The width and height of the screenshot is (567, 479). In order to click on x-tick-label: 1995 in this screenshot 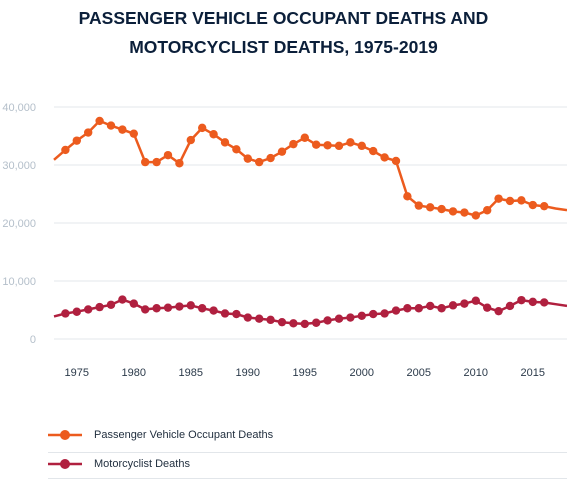, I will do `click(305, 373)`.